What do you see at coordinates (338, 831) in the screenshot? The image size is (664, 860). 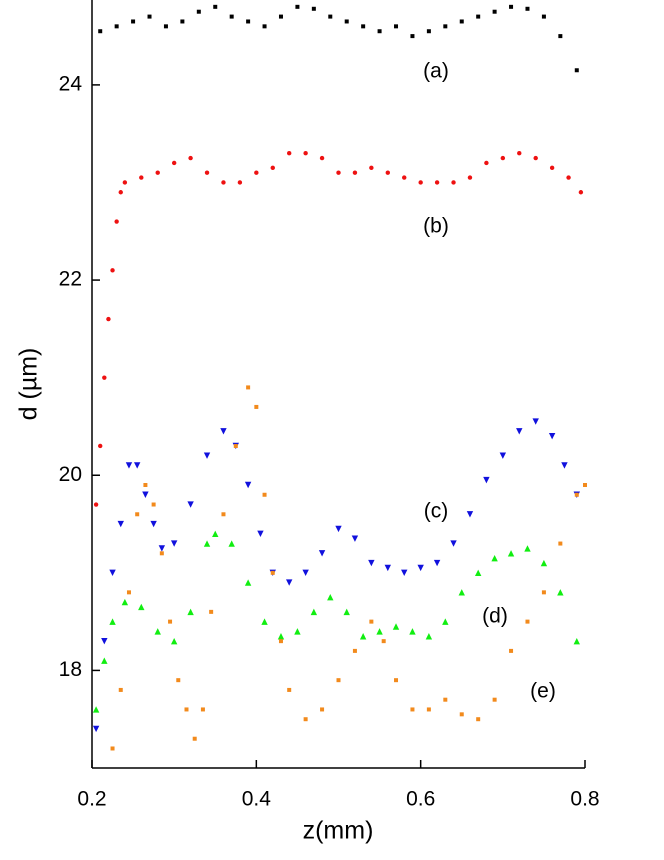 I see `x-axis-title: z(mm)` at bounding box center [338, 831].